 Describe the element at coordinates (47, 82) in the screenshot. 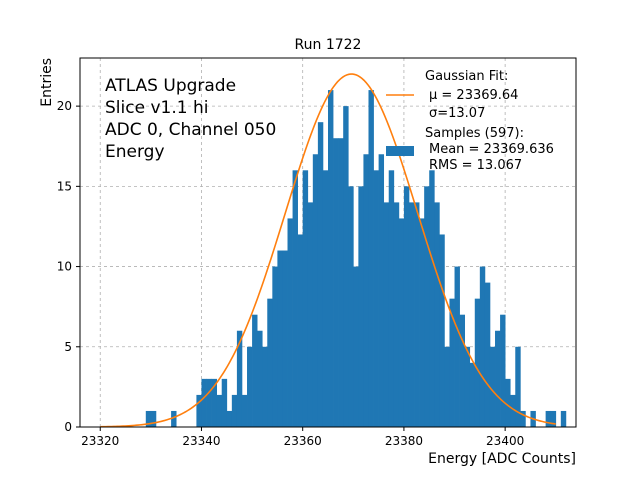

I see `y-axis-label: Entries` at that location.